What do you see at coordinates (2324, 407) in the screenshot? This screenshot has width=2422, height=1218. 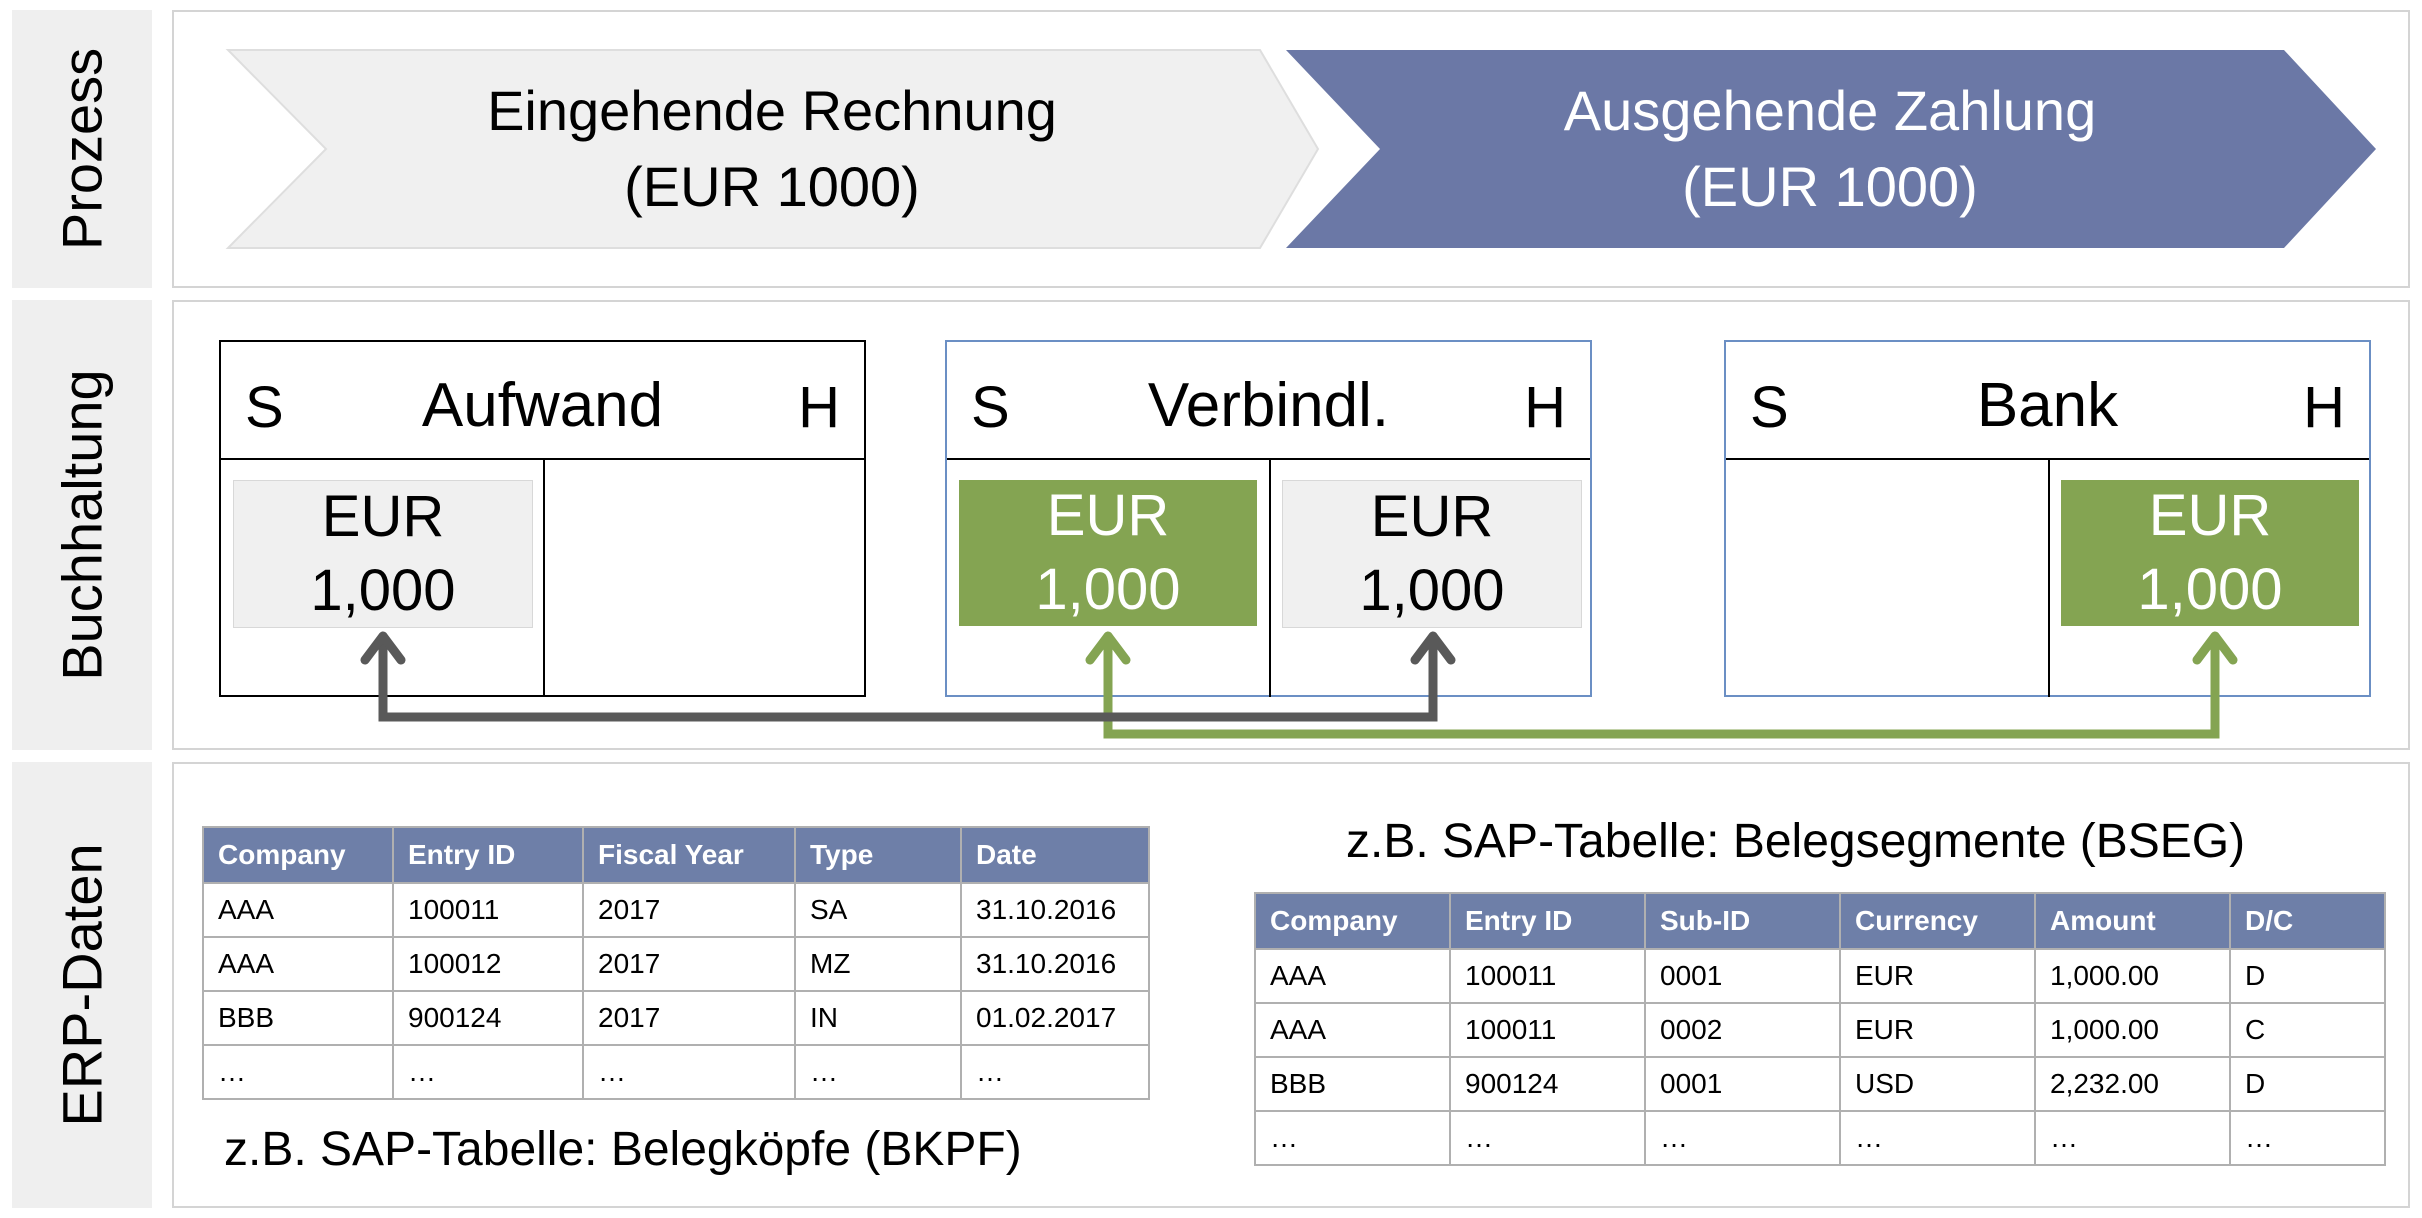 I see `bank-credit-label: H` at bounding box center [2324, 407].